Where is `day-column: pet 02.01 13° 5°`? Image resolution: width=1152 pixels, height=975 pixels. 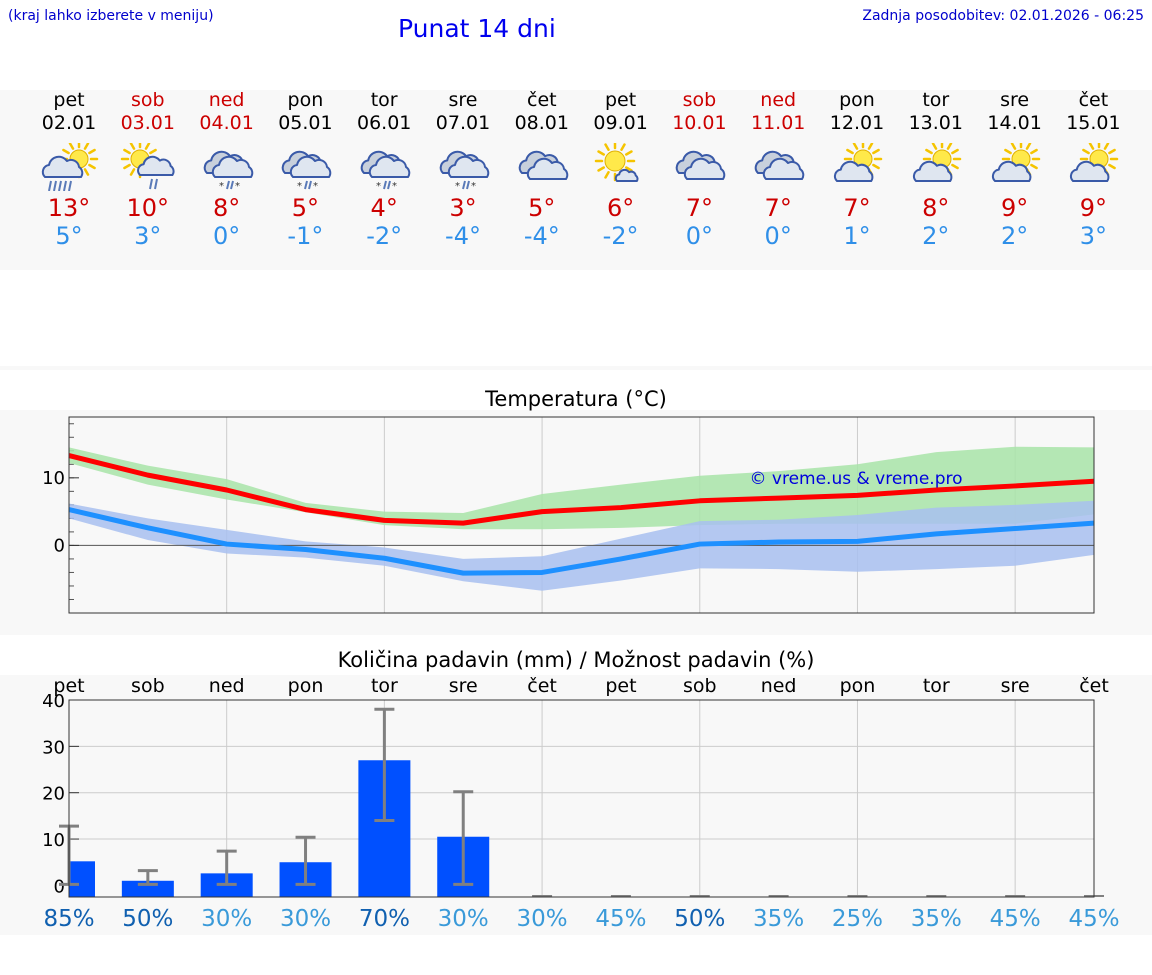 day-column: pet 02.01 13° 5° is located at coordinates (69, 169).